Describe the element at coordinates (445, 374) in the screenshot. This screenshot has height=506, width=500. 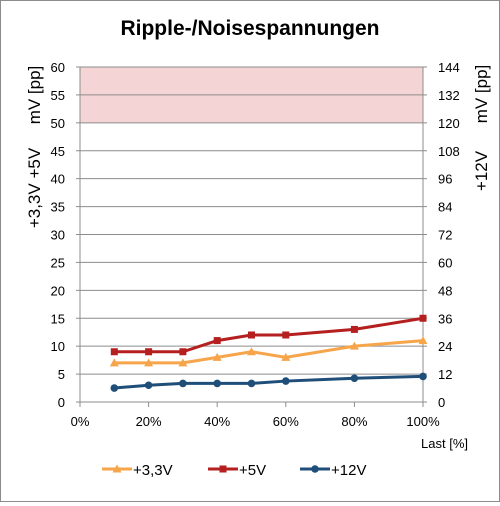
I see `y-right-tick-label: 12` at that location.